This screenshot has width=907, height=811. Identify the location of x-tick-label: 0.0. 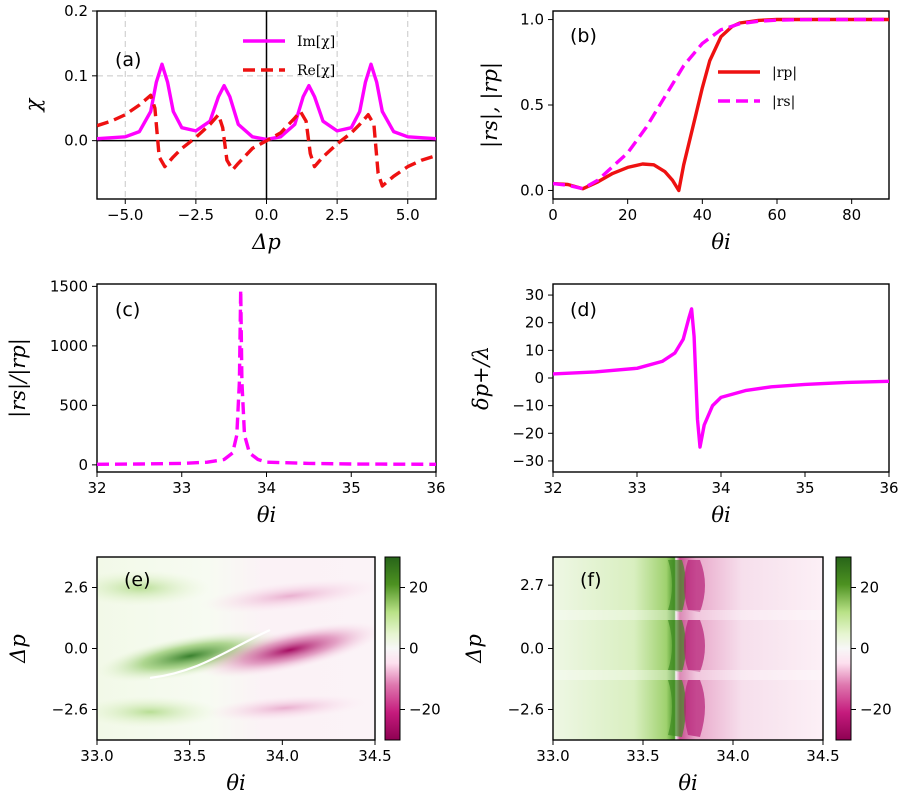
(267, 215).